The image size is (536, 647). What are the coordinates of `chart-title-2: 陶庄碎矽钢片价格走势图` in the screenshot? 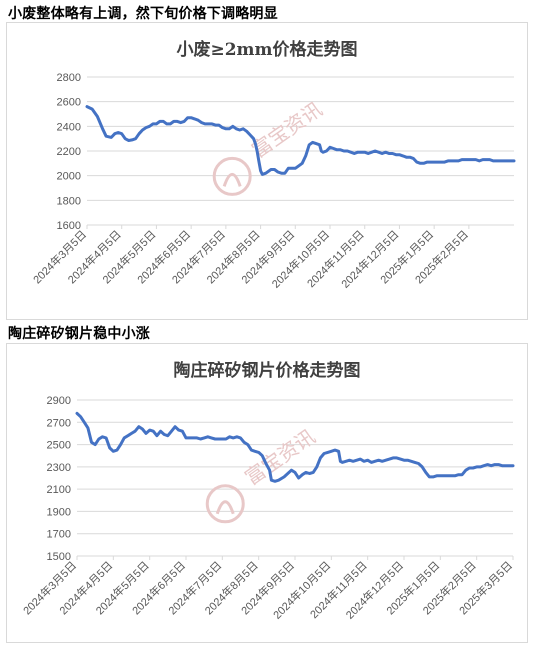 It's located at (267, 371).